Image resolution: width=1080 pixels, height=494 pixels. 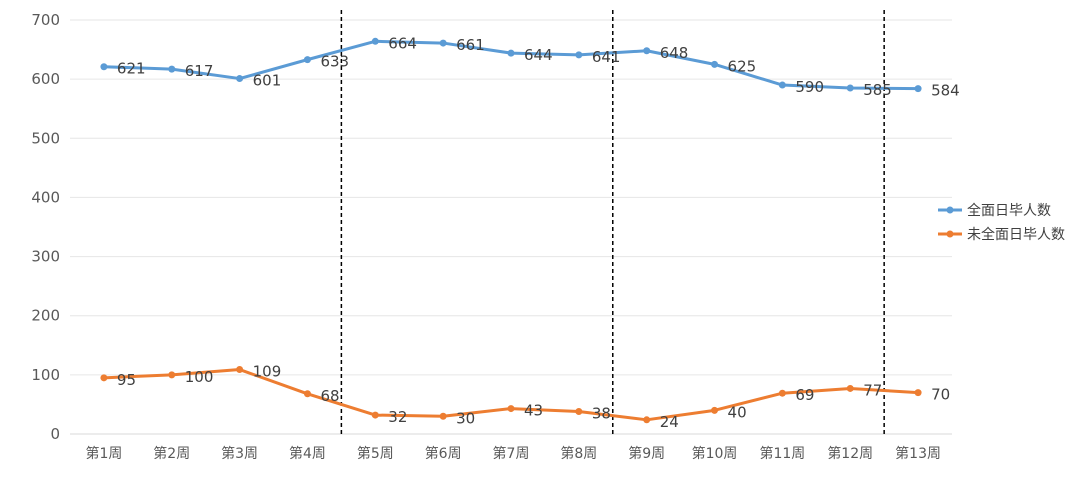 What do you see at coordinates (103, 453) in the screenshot?
I see `x-tick-label: 第1周` at bounding box center [103, 453].